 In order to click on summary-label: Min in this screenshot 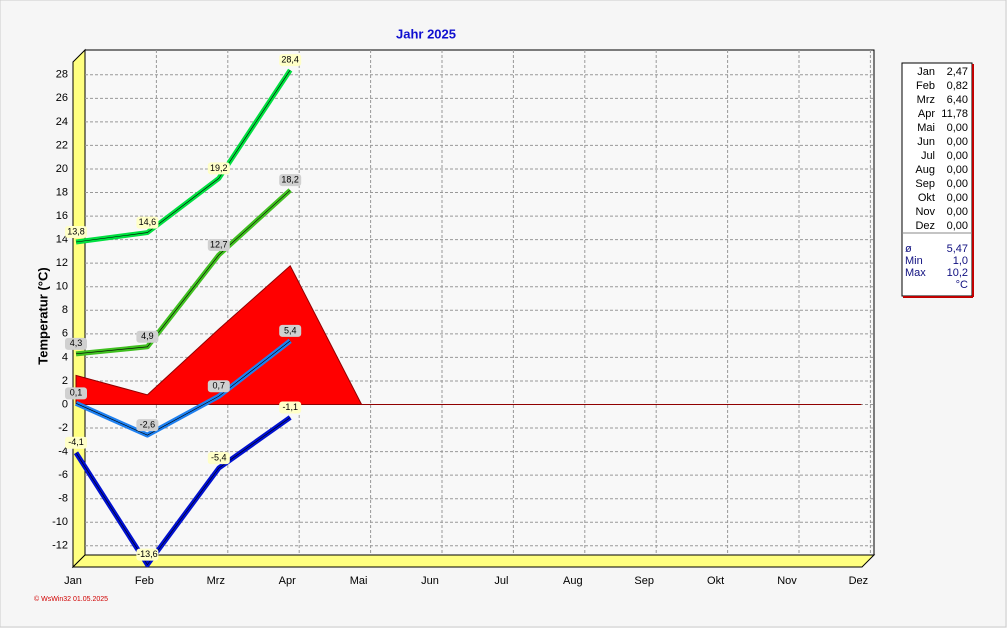, I will do `click(914, 261)`.